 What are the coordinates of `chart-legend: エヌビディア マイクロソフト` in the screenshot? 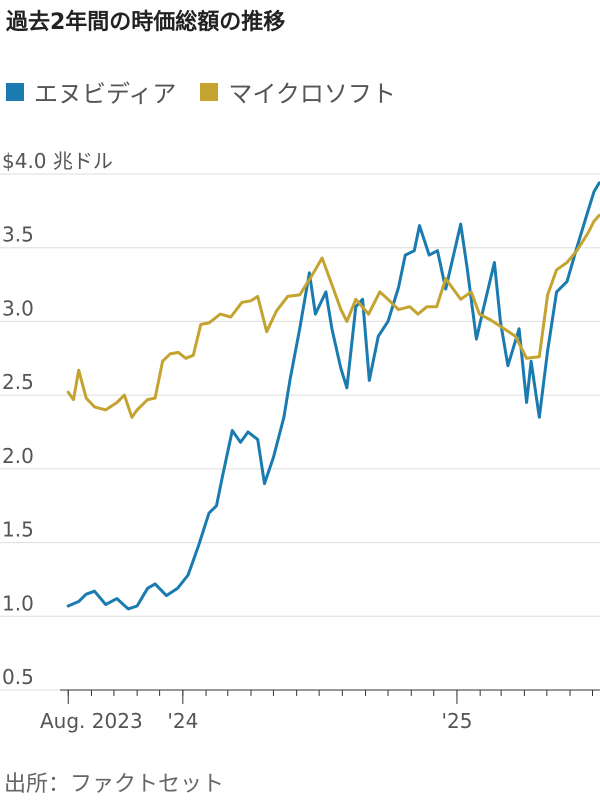 It's located at (213, 91).